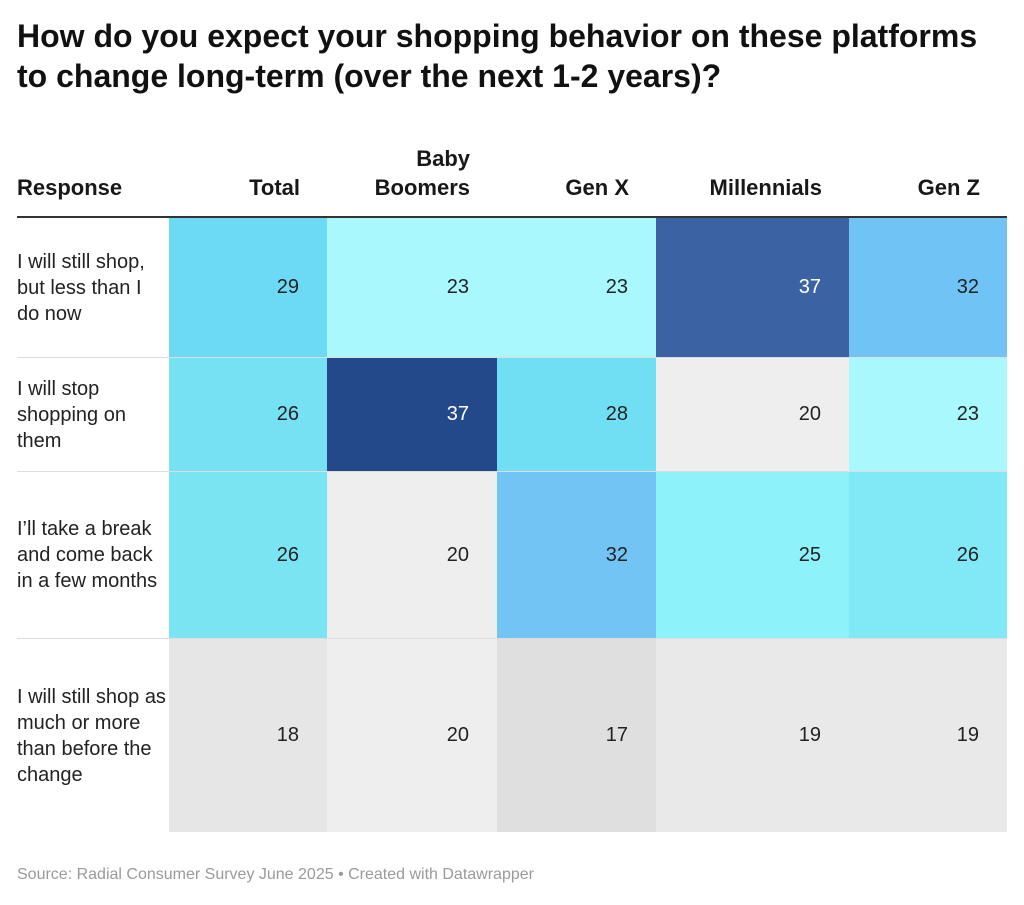 This screenshot has height=905, width=1024. What do you see at coordinates (422, 173) in the screenshot?
I see `column-header: Baby Boomers` at bounding box center [422, 173].